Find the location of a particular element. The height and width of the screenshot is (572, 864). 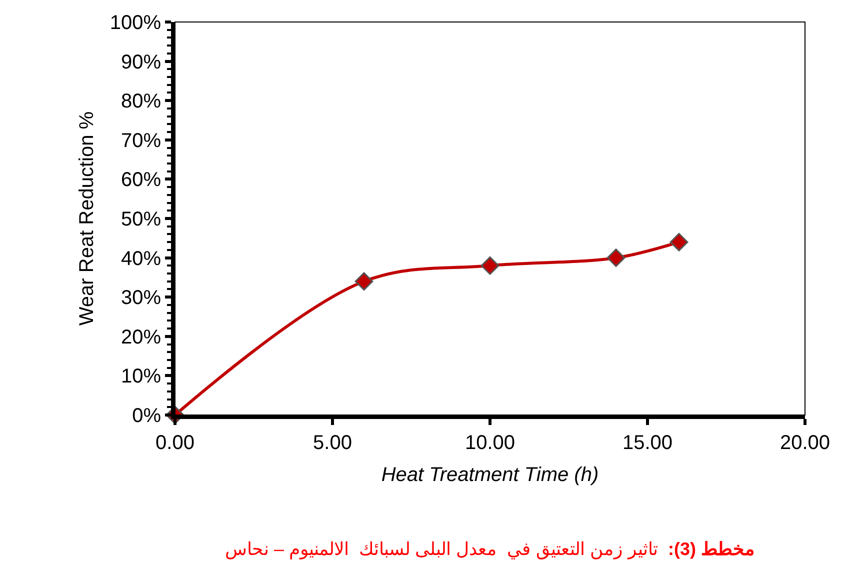

y-tick-label: 10% is located at coordinates (141, 377).